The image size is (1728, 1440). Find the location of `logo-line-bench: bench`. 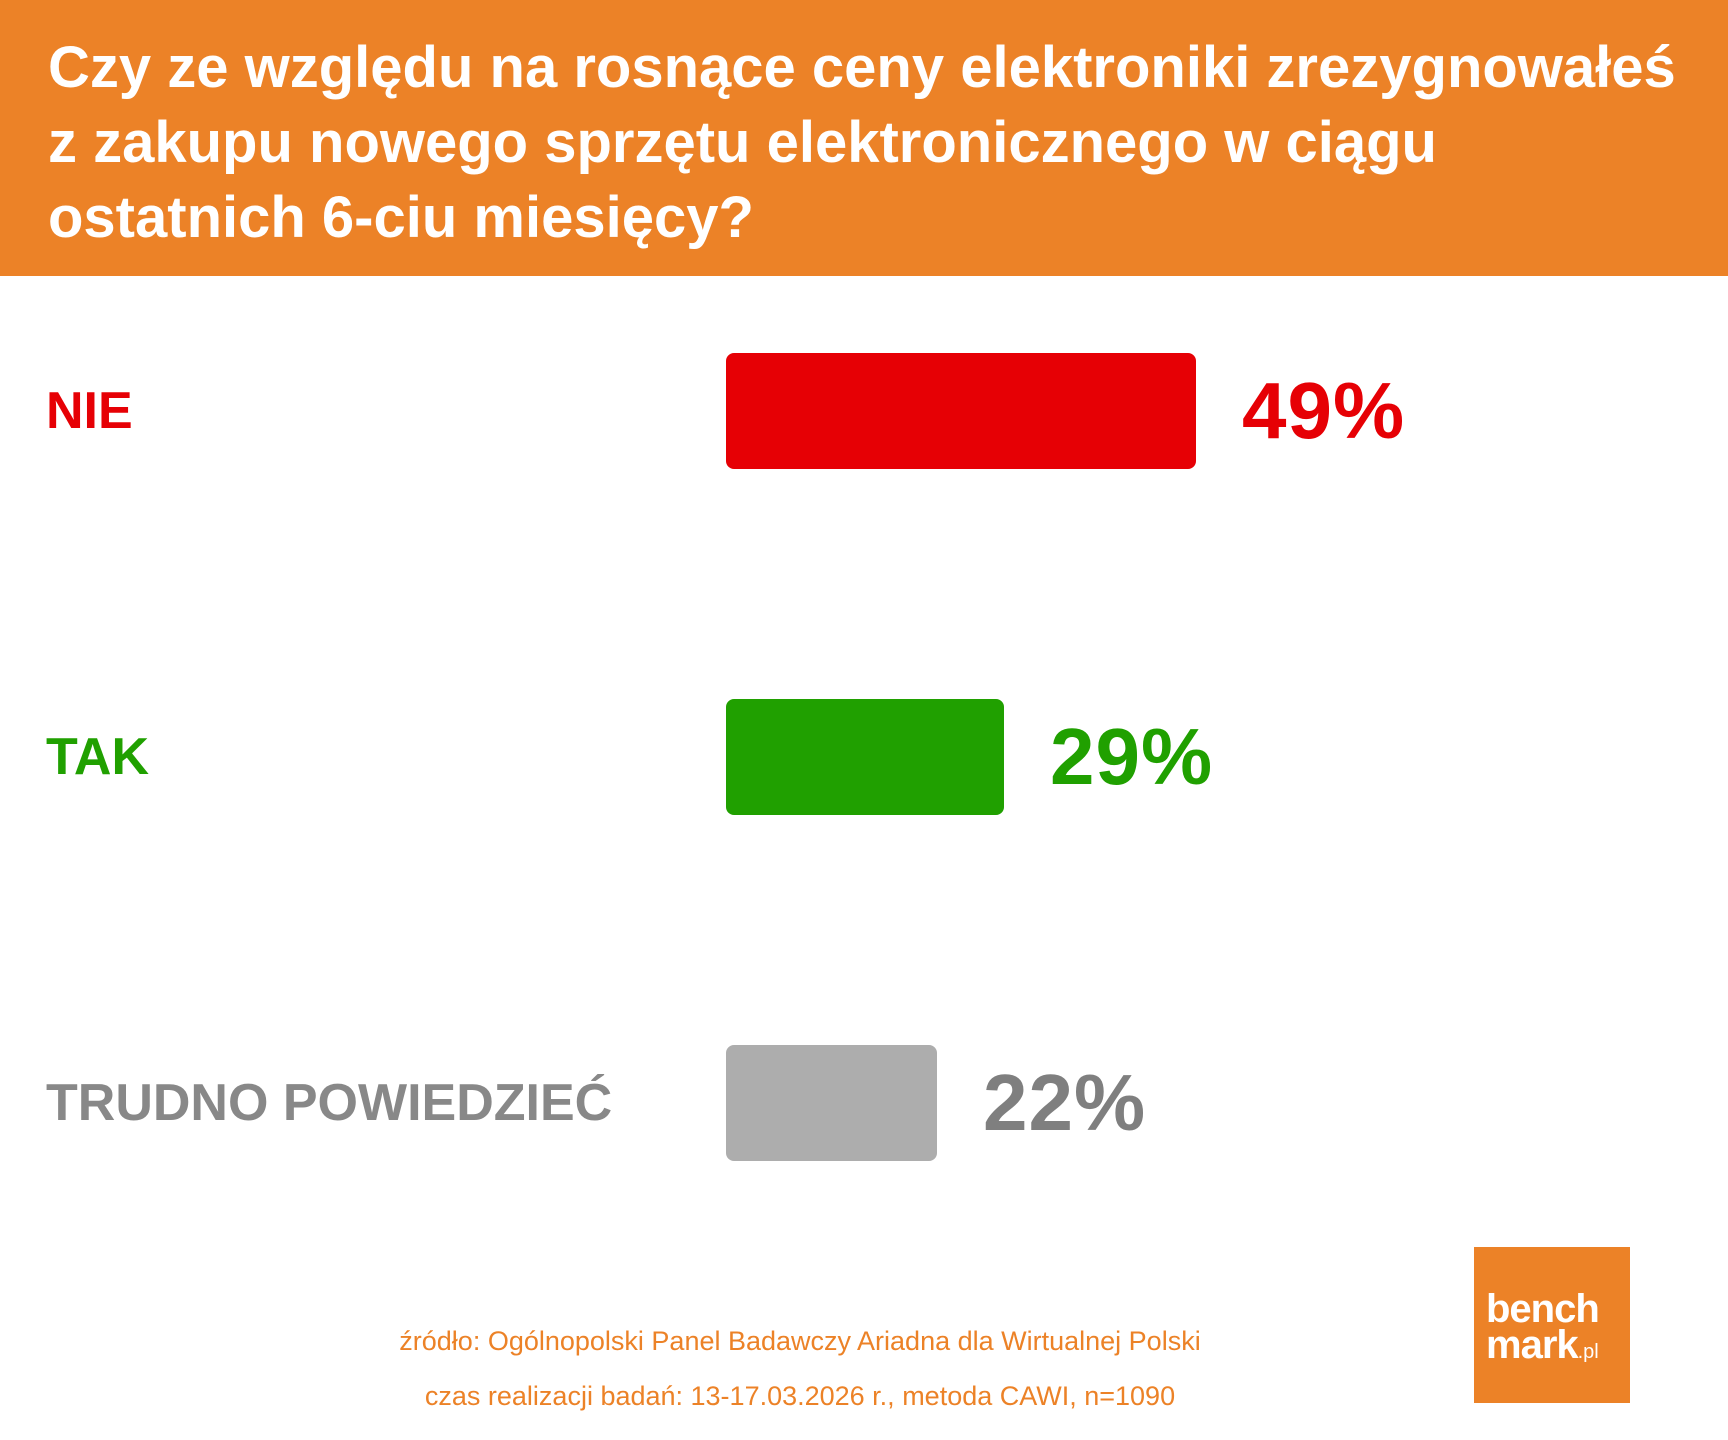

logo-line-bench: bench is located at coordinates (1543, 1309).